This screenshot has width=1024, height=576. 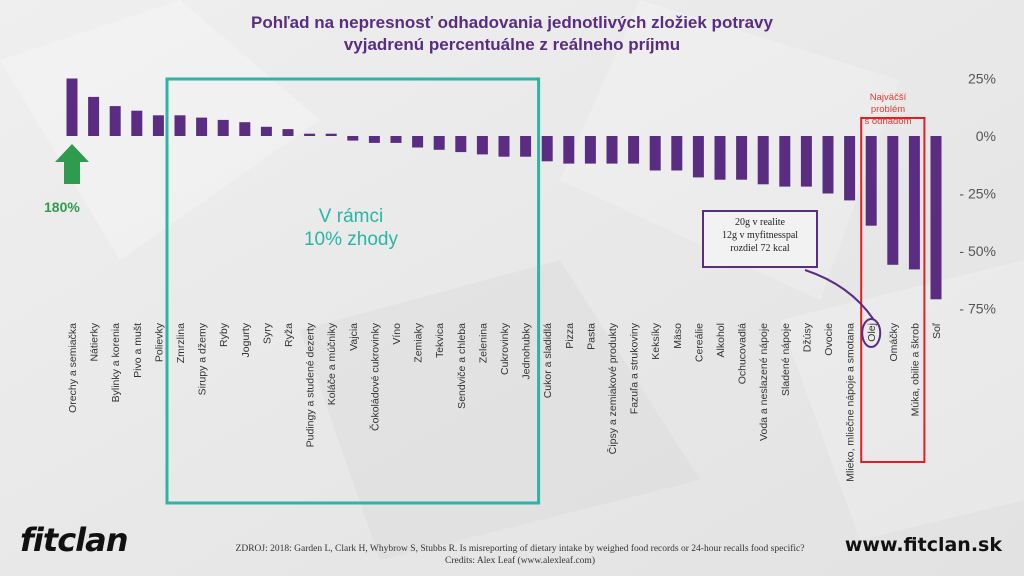 I want to click on category-label: Alkohol, so click(x=721, y=340).